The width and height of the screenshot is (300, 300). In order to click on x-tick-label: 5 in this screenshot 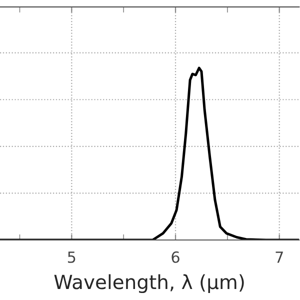, I will do `click(72, 257)`.